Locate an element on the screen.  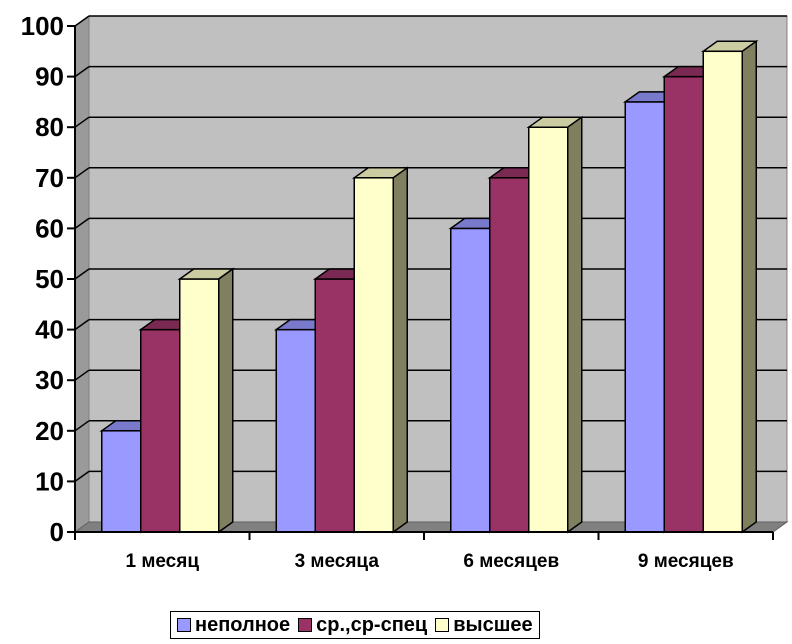
y-tick-label-4: 40 is located at coordinates (49, 330).